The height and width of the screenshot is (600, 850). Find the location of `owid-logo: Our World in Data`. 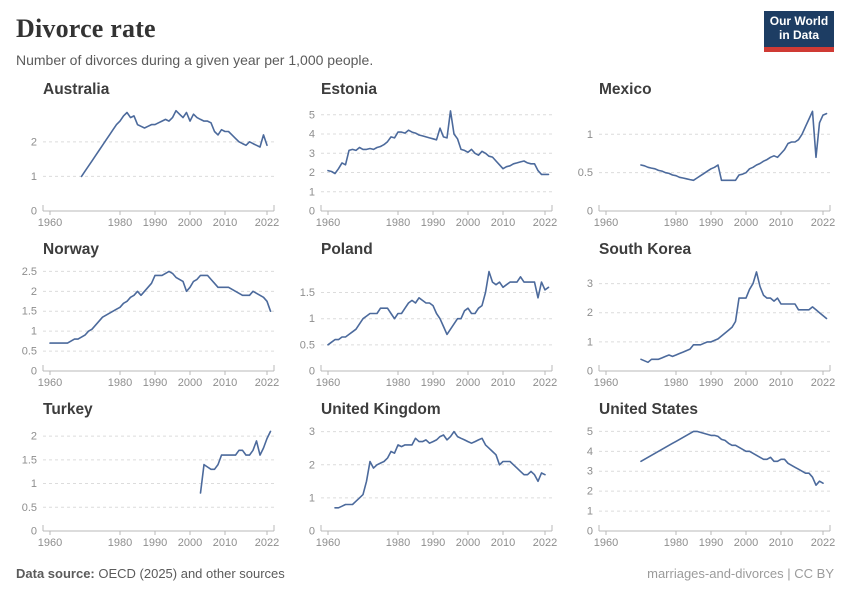

owid-logo: Our World in Data is located at coordinates (799, 31).